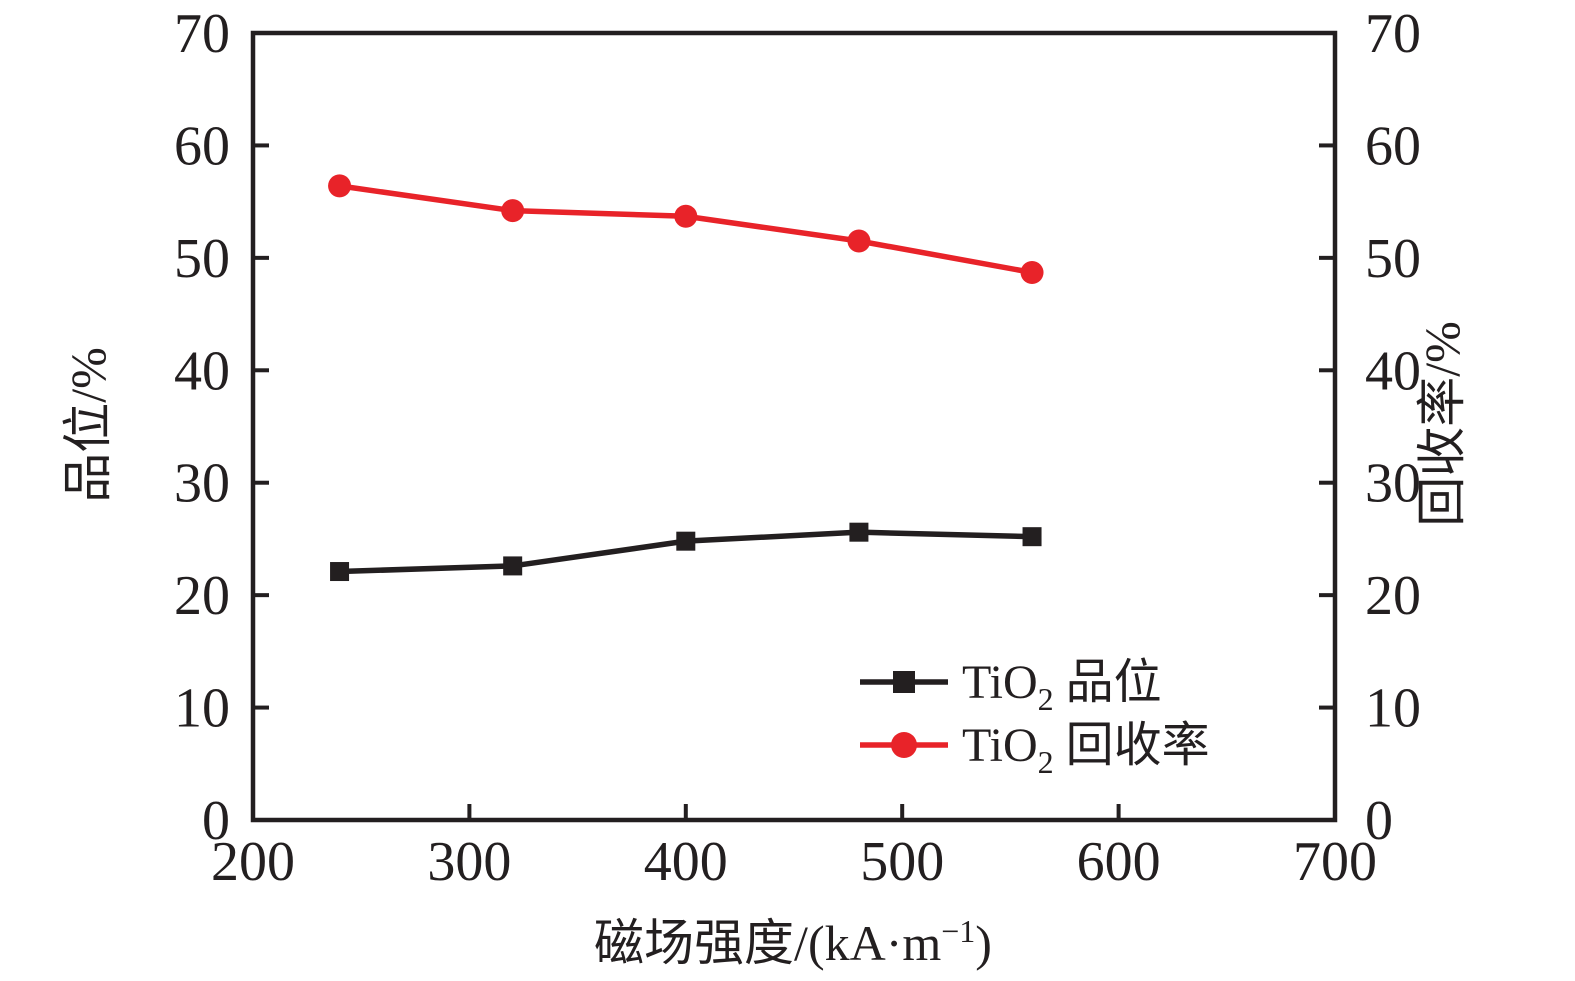 The width and height of the screenshot is (1575, 981). What do you see at coordinates (859, 532) in the screenshot?
I see `marker-square-grade-x480` at bounding box center [859, 532].